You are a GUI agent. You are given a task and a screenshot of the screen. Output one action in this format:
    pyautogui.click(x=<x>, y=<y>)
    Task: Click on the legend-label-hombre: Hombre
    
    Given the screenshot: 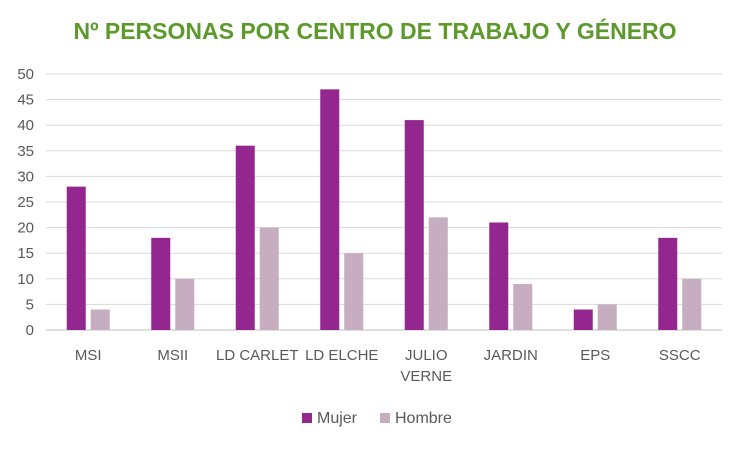 What is the action you would take?
    pyautogui.click(x=423, y=418)
    